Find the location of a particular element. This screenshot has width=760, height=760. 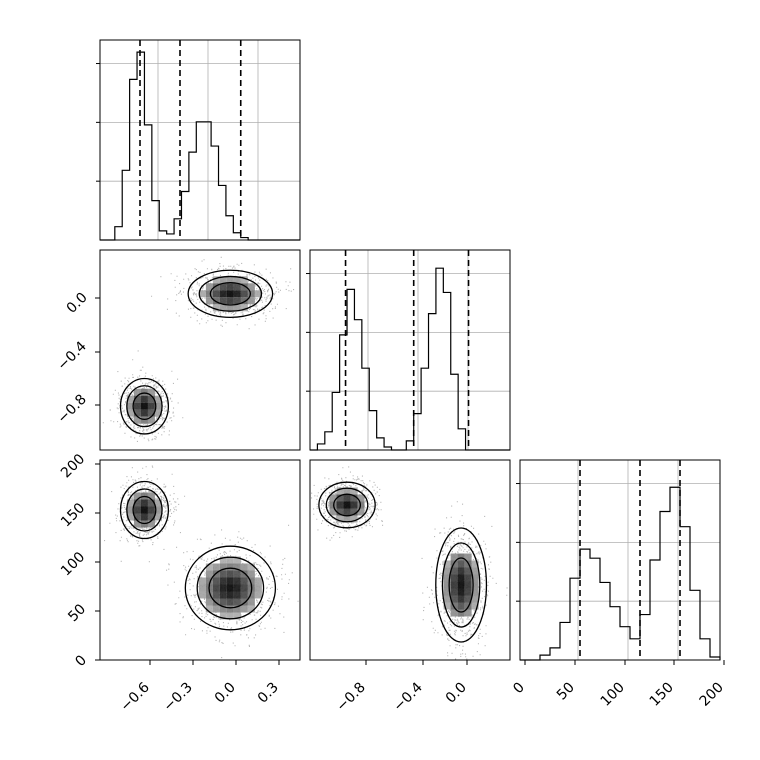

hist-0-panel is located at coordinates (198, 140).